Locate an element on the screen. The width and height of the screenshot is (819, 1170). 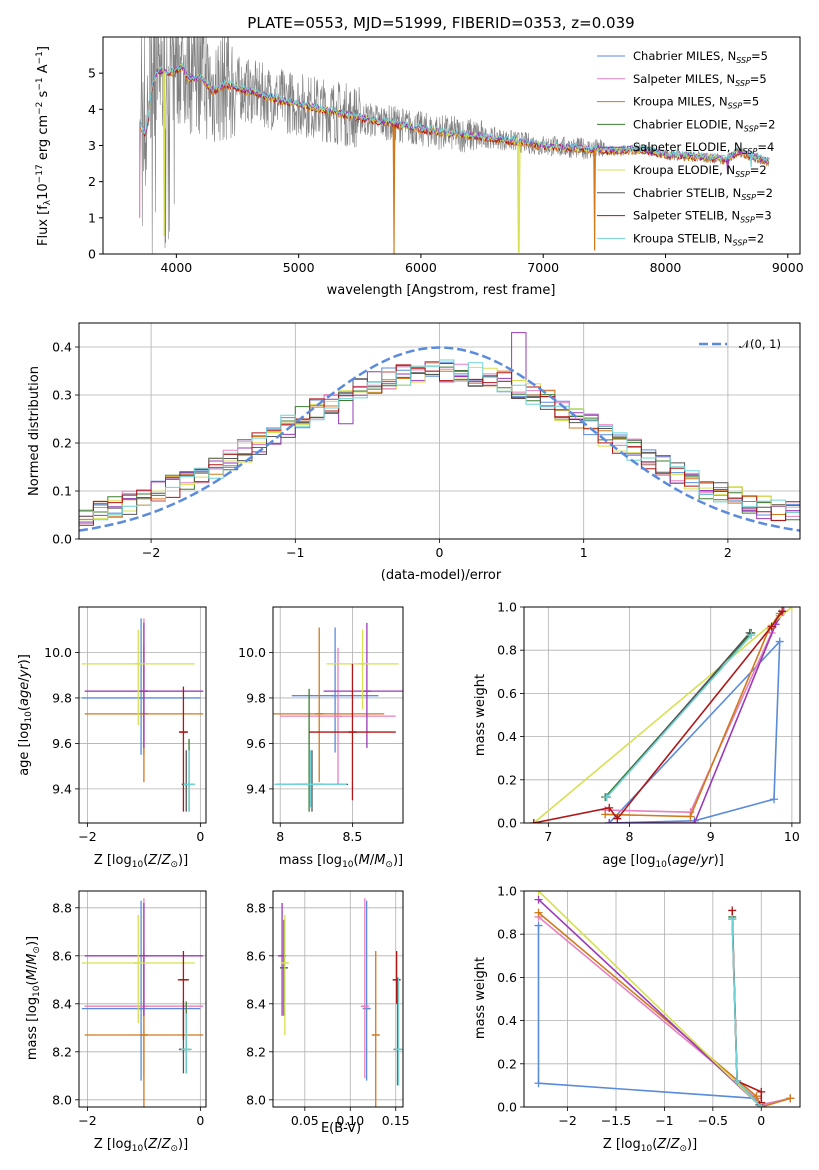
mass-vs-Z-axes-frame is located at coordinates (142, 999).